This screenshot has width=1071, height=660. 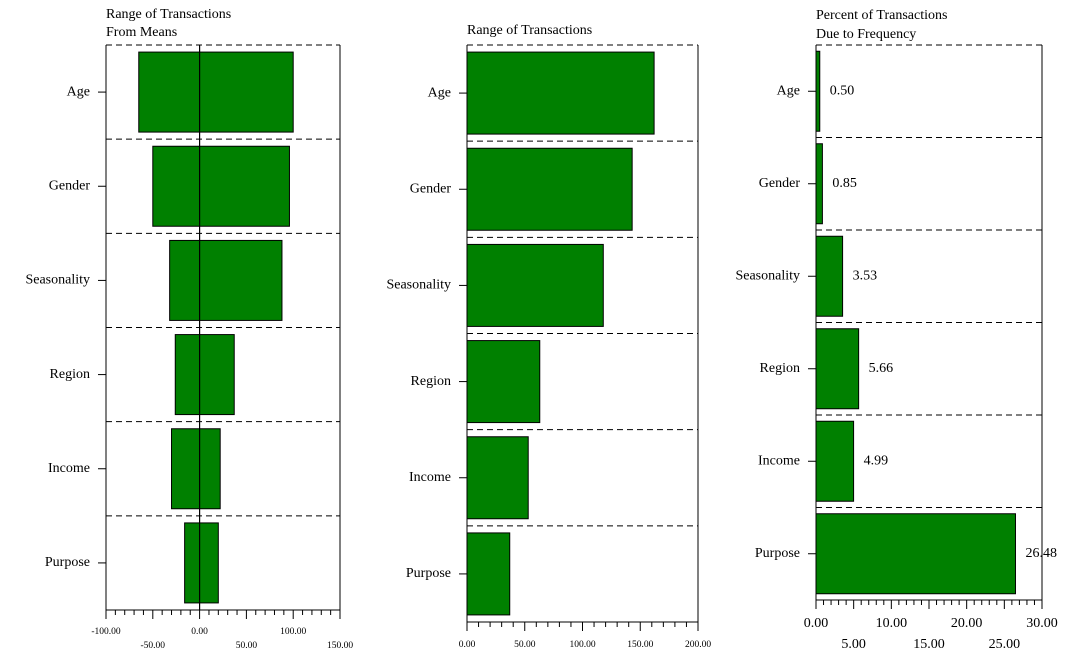 I want to click on panel3-category-label-1: Age, so click(x=788, y=90).